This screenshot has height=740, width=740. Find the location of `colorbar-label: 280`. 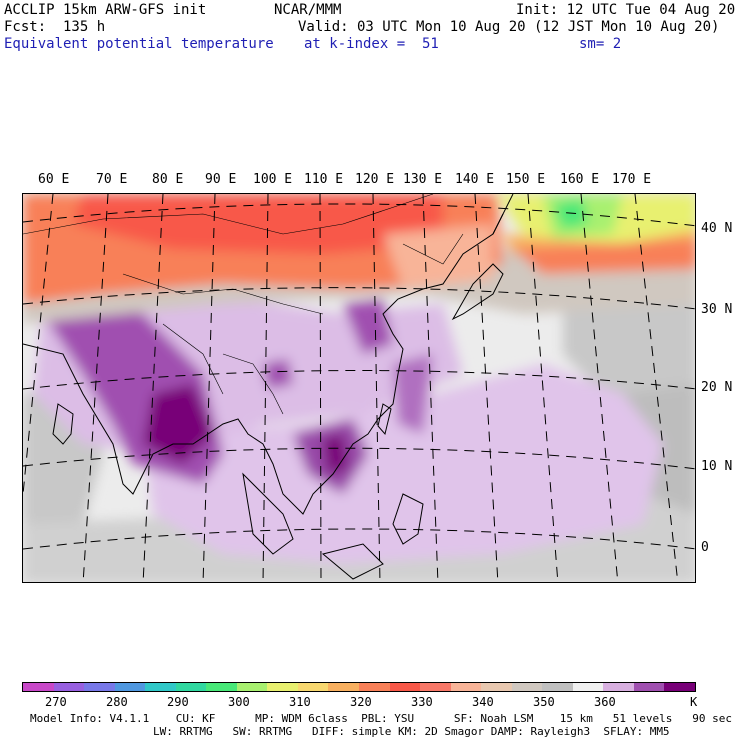

colorbar-label: 280 is located at coordinates (117, 702).